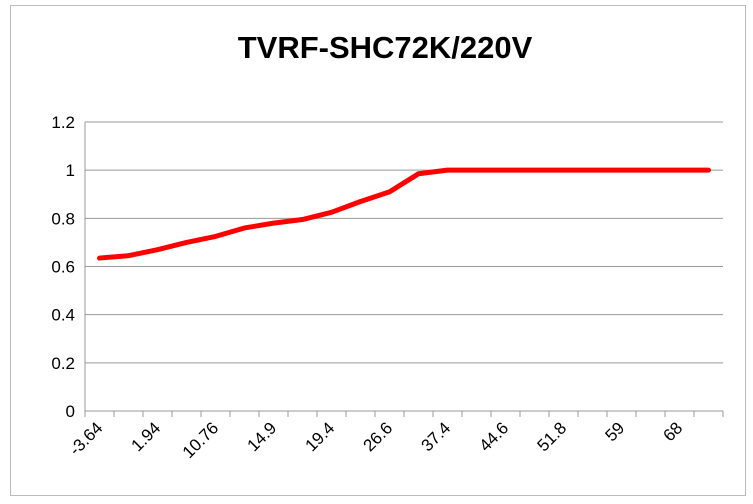  What do you see at coordinates (63, 363) in the screenshot?
I see `y-tick-label: 0.2` at bounding box center [63, 363].